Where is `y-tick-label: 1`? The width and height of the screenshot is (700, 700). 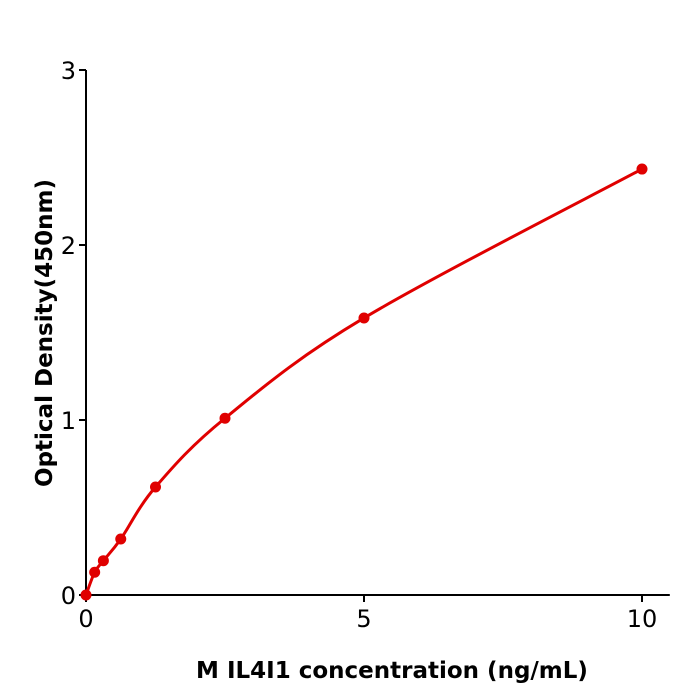 y-tick-label: 1 is located at coordinates (68, 421).